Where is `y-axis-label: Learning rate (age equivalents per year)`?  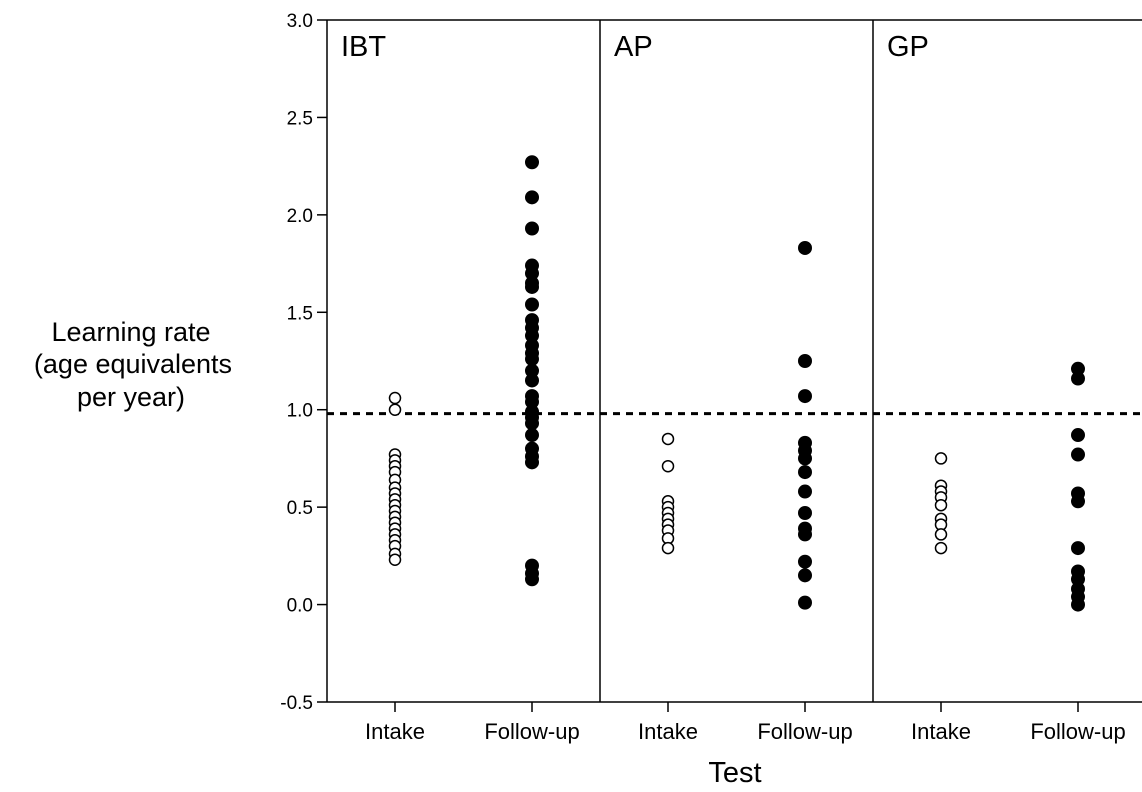 y-axis-label: Learning rate (age equivalents per year) is located at coordinates (133, 364).